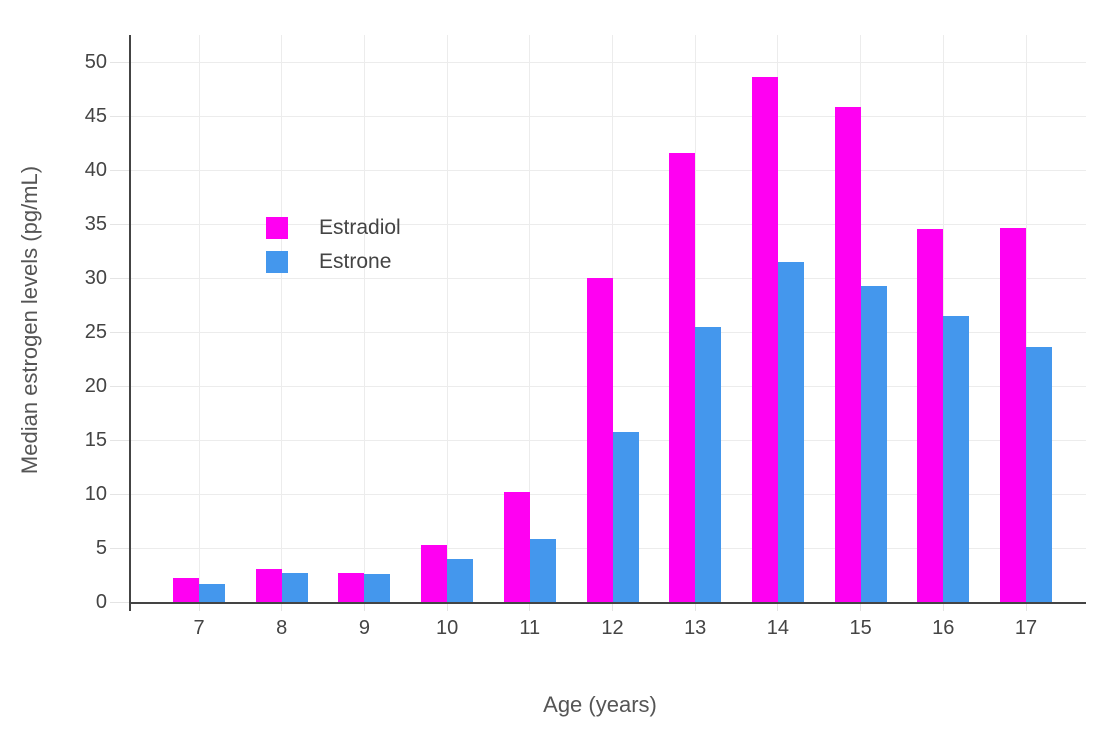 The image size is (1112, 748). What do you see at coordinates (130, 323) in the screenshot?
I see `y-axis-line` at bounding box center [130, 323].